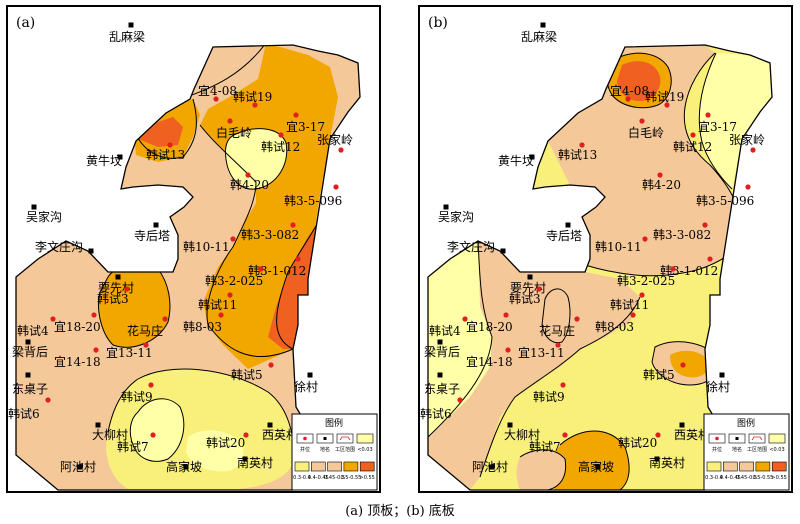 Image resolution: width=800 pixels, height=524 pixels. Describe the element at coordinates (345, 438) in the screenshot. I see `legend-boundary-icon` at that location.